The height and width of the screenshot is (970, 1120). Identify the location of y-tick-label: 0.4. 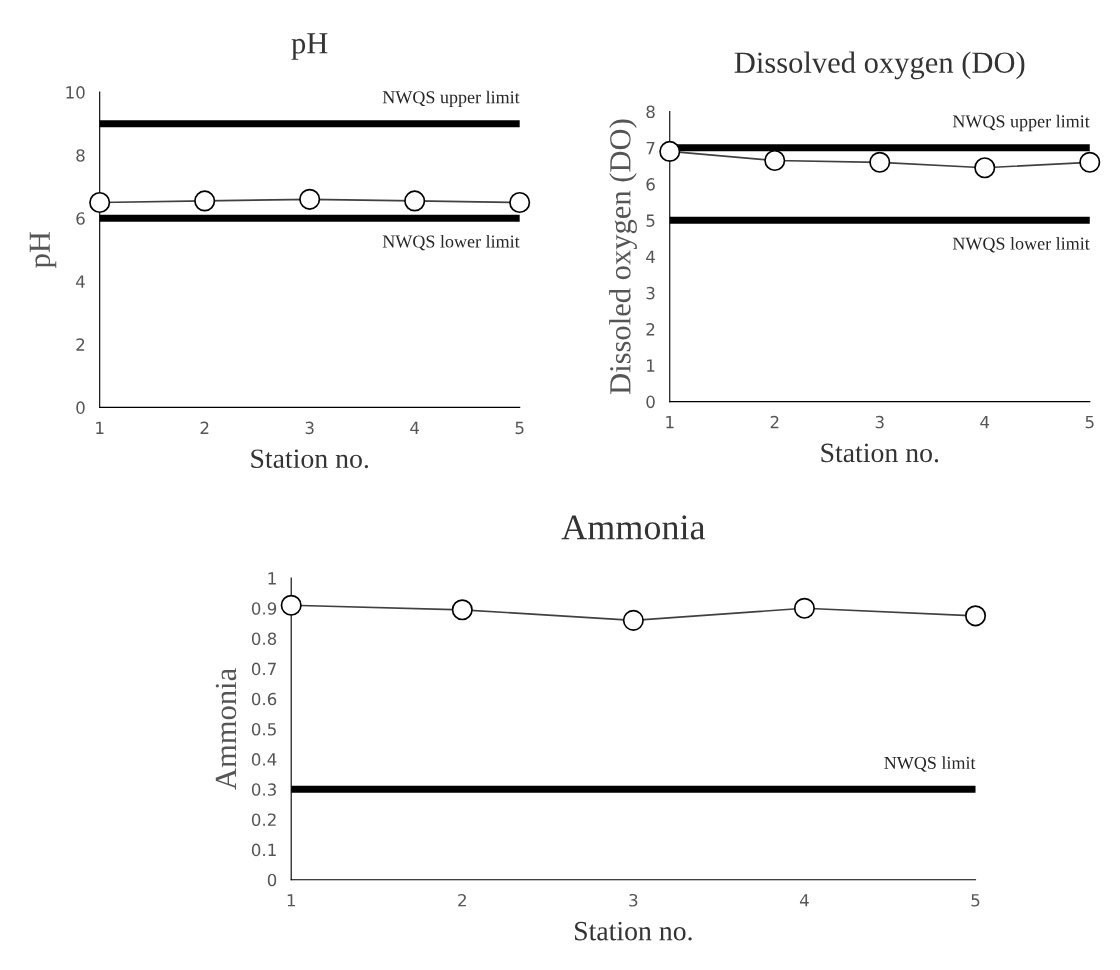
(264, 759).